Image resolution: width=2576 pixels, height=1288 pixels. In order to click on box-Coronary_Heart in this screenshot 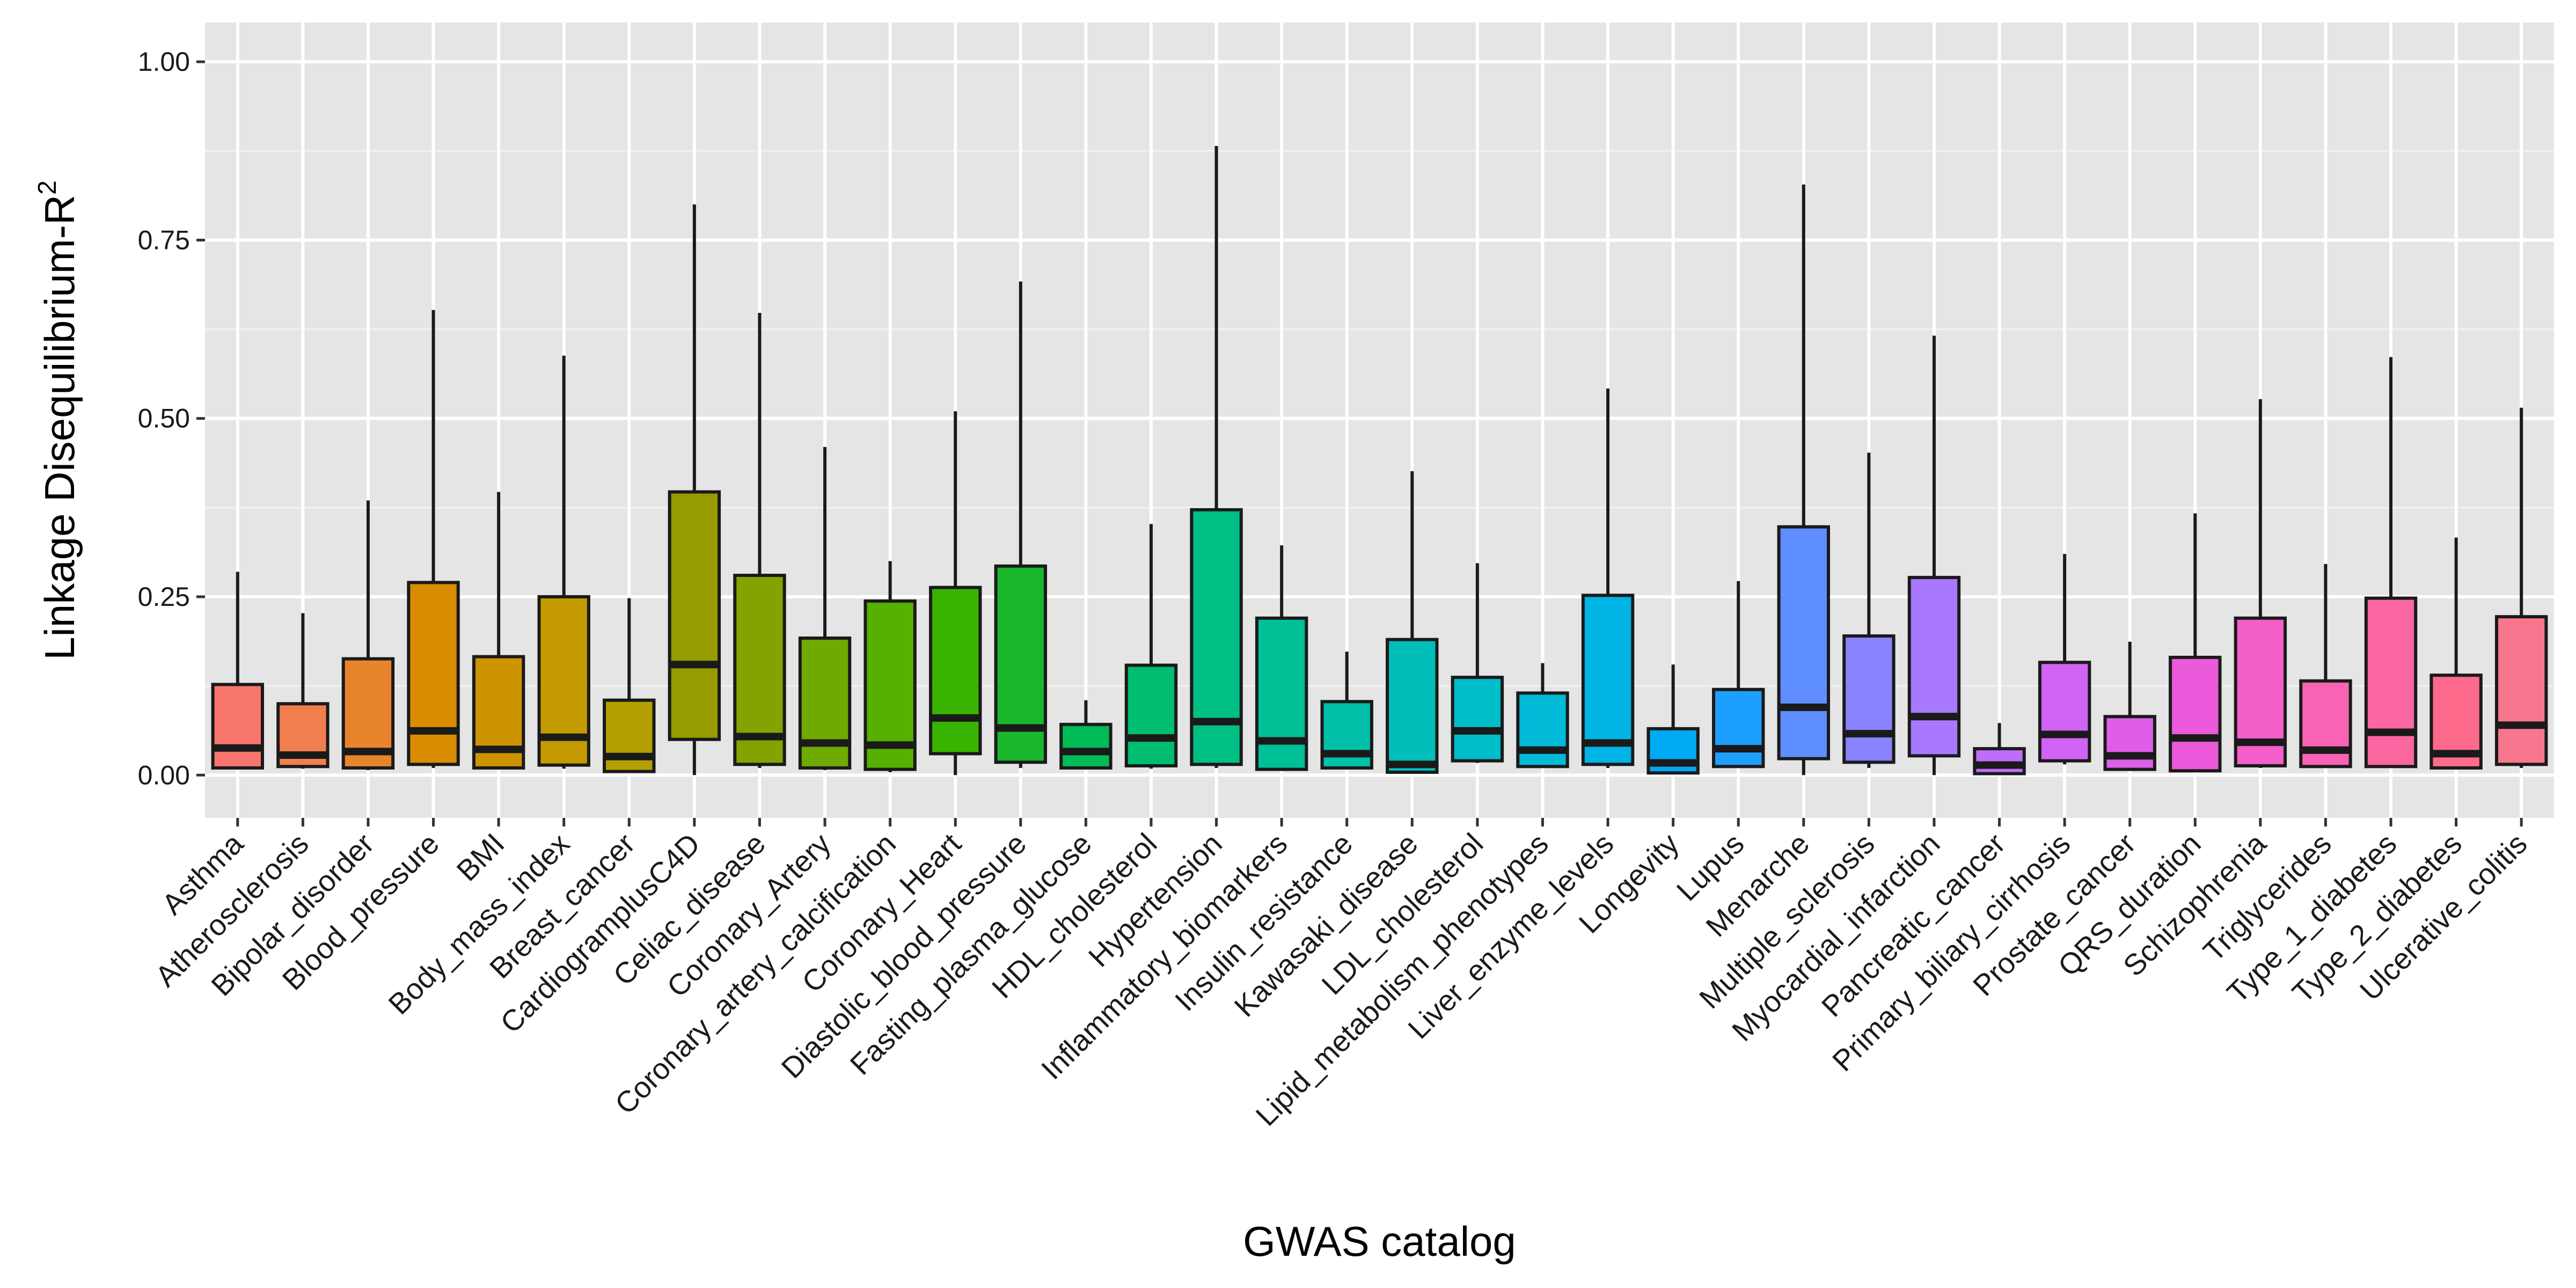, I will do `click(955, 593)`.